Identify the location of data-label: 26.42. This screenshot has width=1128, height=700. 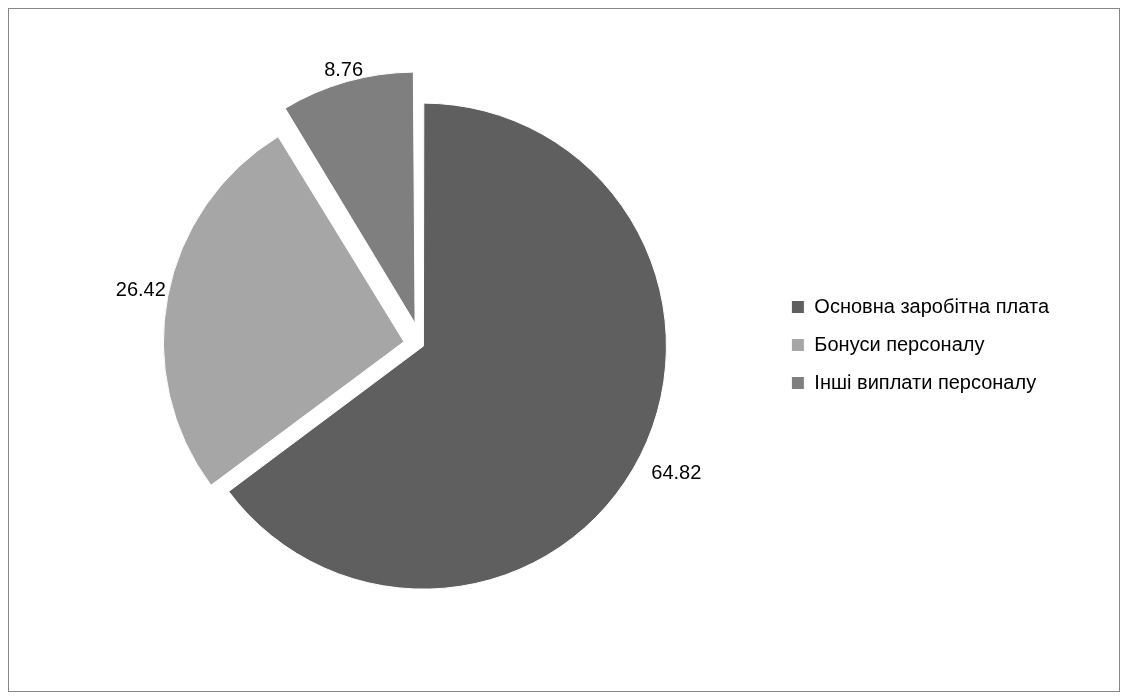
(140, 289).